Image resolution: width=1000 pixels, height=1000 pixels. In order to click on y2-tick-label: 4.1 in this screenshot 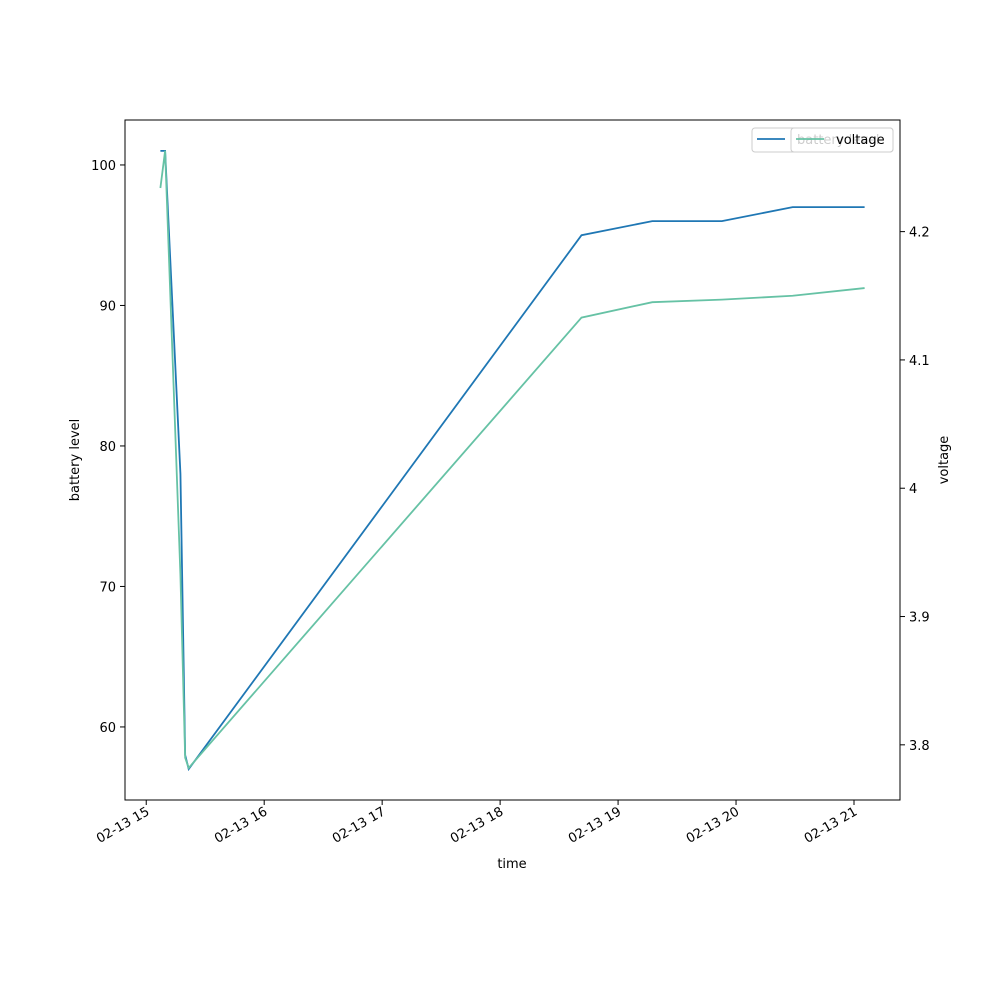, I will do `click(919, 361)`.